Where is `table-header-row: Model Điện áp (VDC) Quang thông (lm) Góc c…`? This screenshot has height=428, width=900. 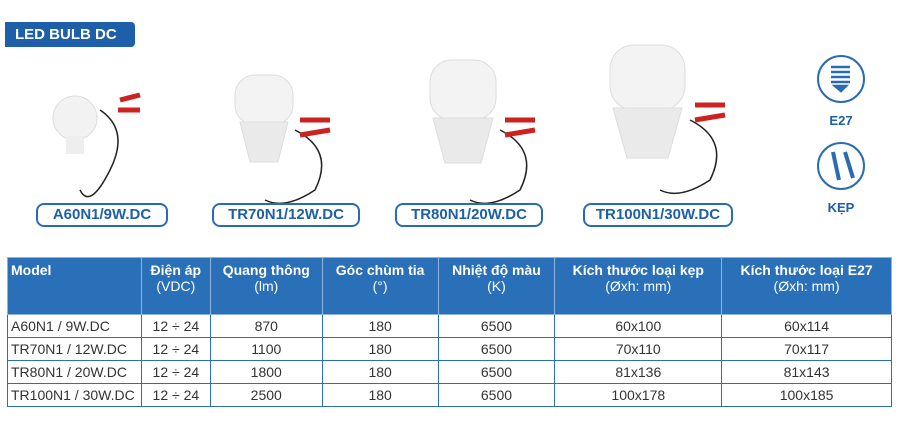
table-header-row: Model Điện áp (VDC) Quang thông (lm) Góc c… is located at coordinates (449, 286).